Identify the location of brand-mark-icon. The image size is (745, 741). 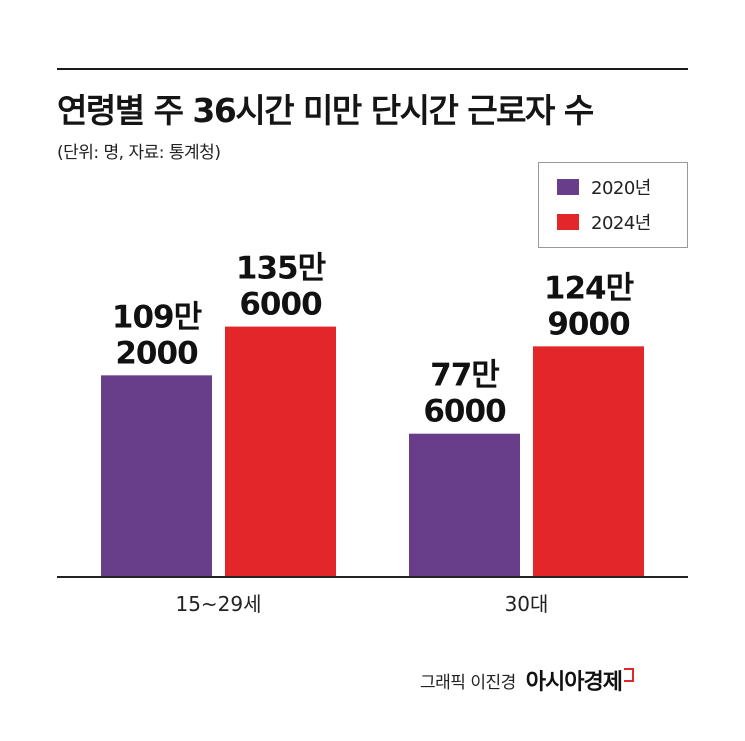
(628, 675).